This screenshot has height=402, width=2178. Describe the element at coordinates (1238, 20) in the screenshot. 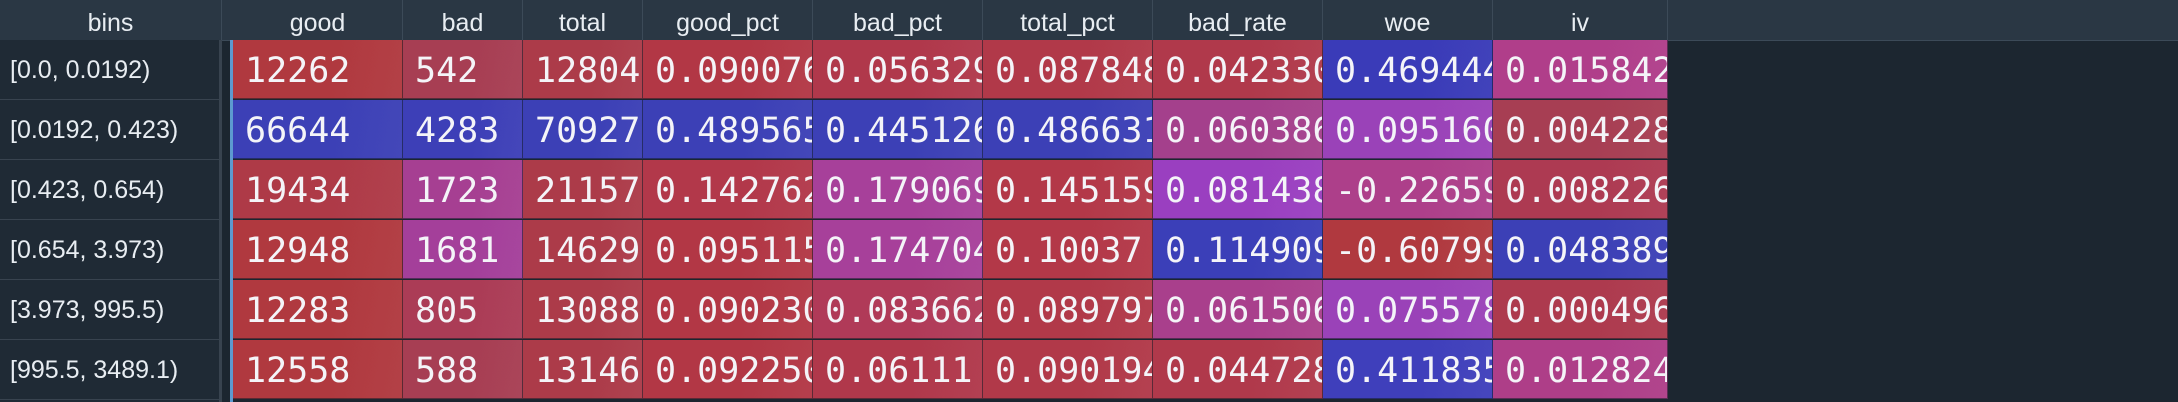

I see `column-header-bad-rate: bad_rate` at that location.